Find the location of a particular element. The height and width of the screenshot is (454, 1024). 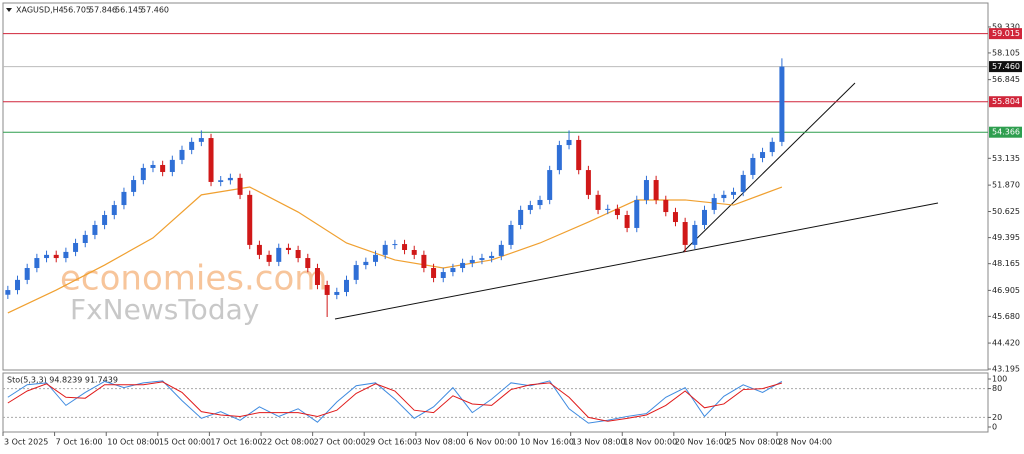

stoch-title: Sto(5,3,3) 94.8239 91.7439 is located at coordinates (62, 380).